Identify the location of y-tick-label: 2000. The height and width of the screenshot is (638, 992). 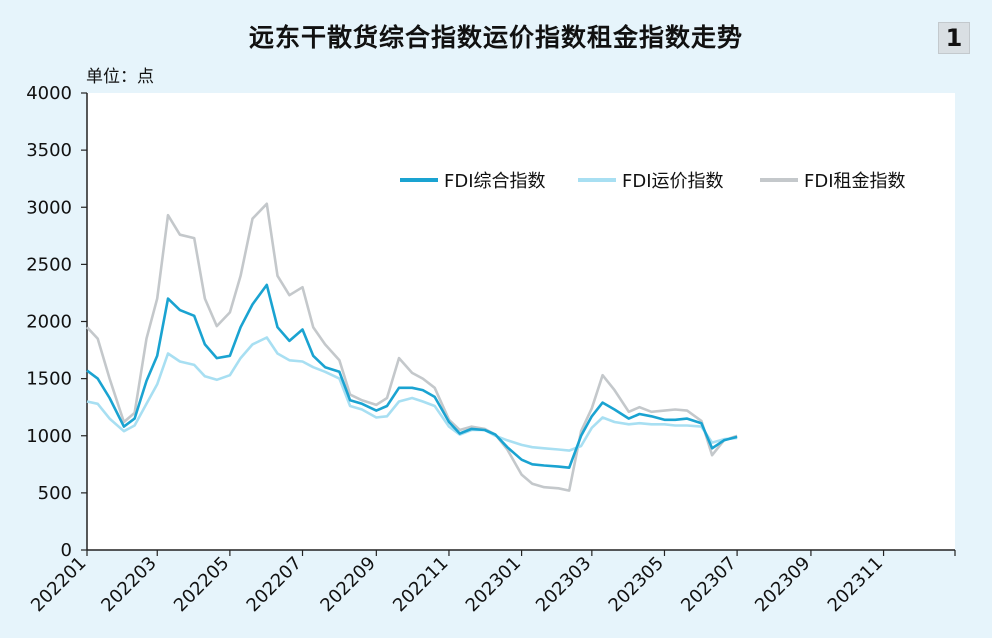
(49, 322).